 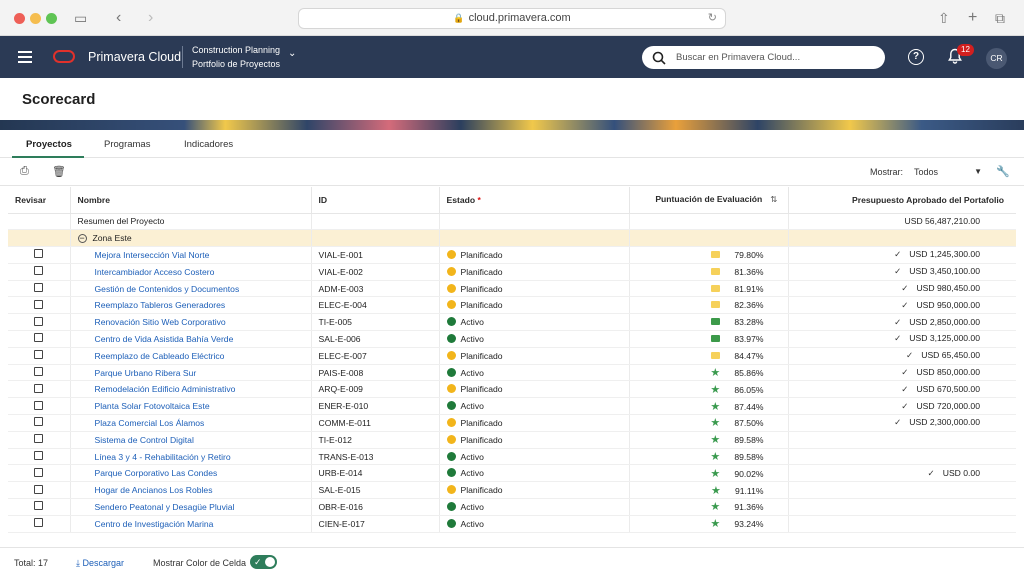 What do you see at coordinates (39, 200) in the screenshot?
I see `col-header-review: Revisar` at bounding box center [39, 200].